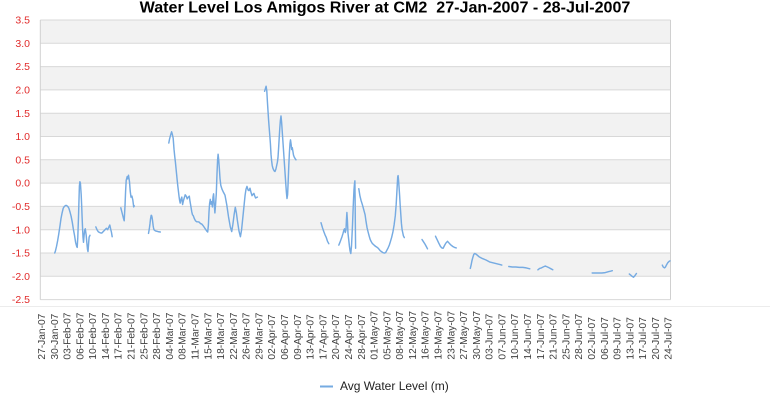 The width and height of the screenshot is (770, 400). I want to click on svg-text: 28-Apr-07, so click(362, 337).